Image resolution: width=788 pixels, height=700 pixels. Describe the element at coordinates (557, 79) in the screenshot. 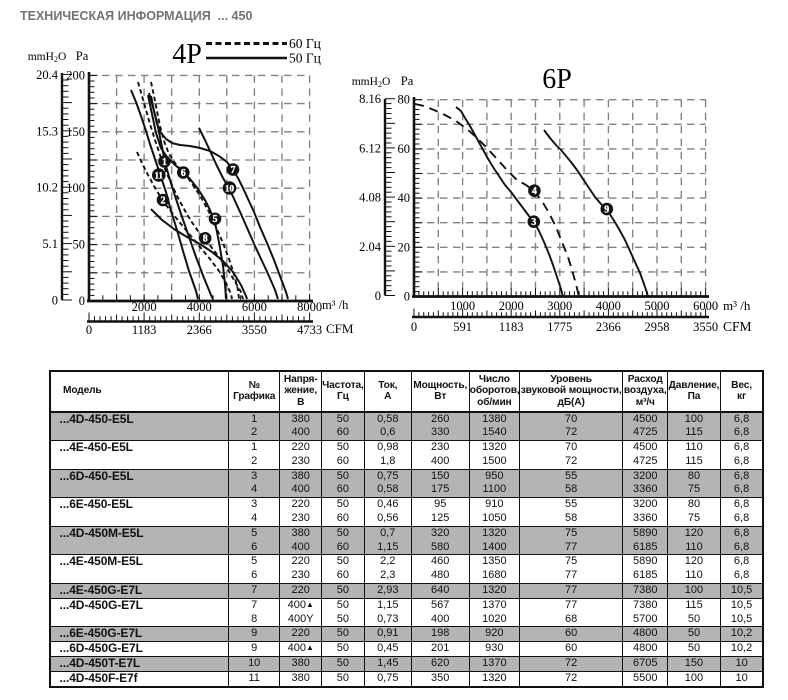

I see `svg-text: 6P` at that location.